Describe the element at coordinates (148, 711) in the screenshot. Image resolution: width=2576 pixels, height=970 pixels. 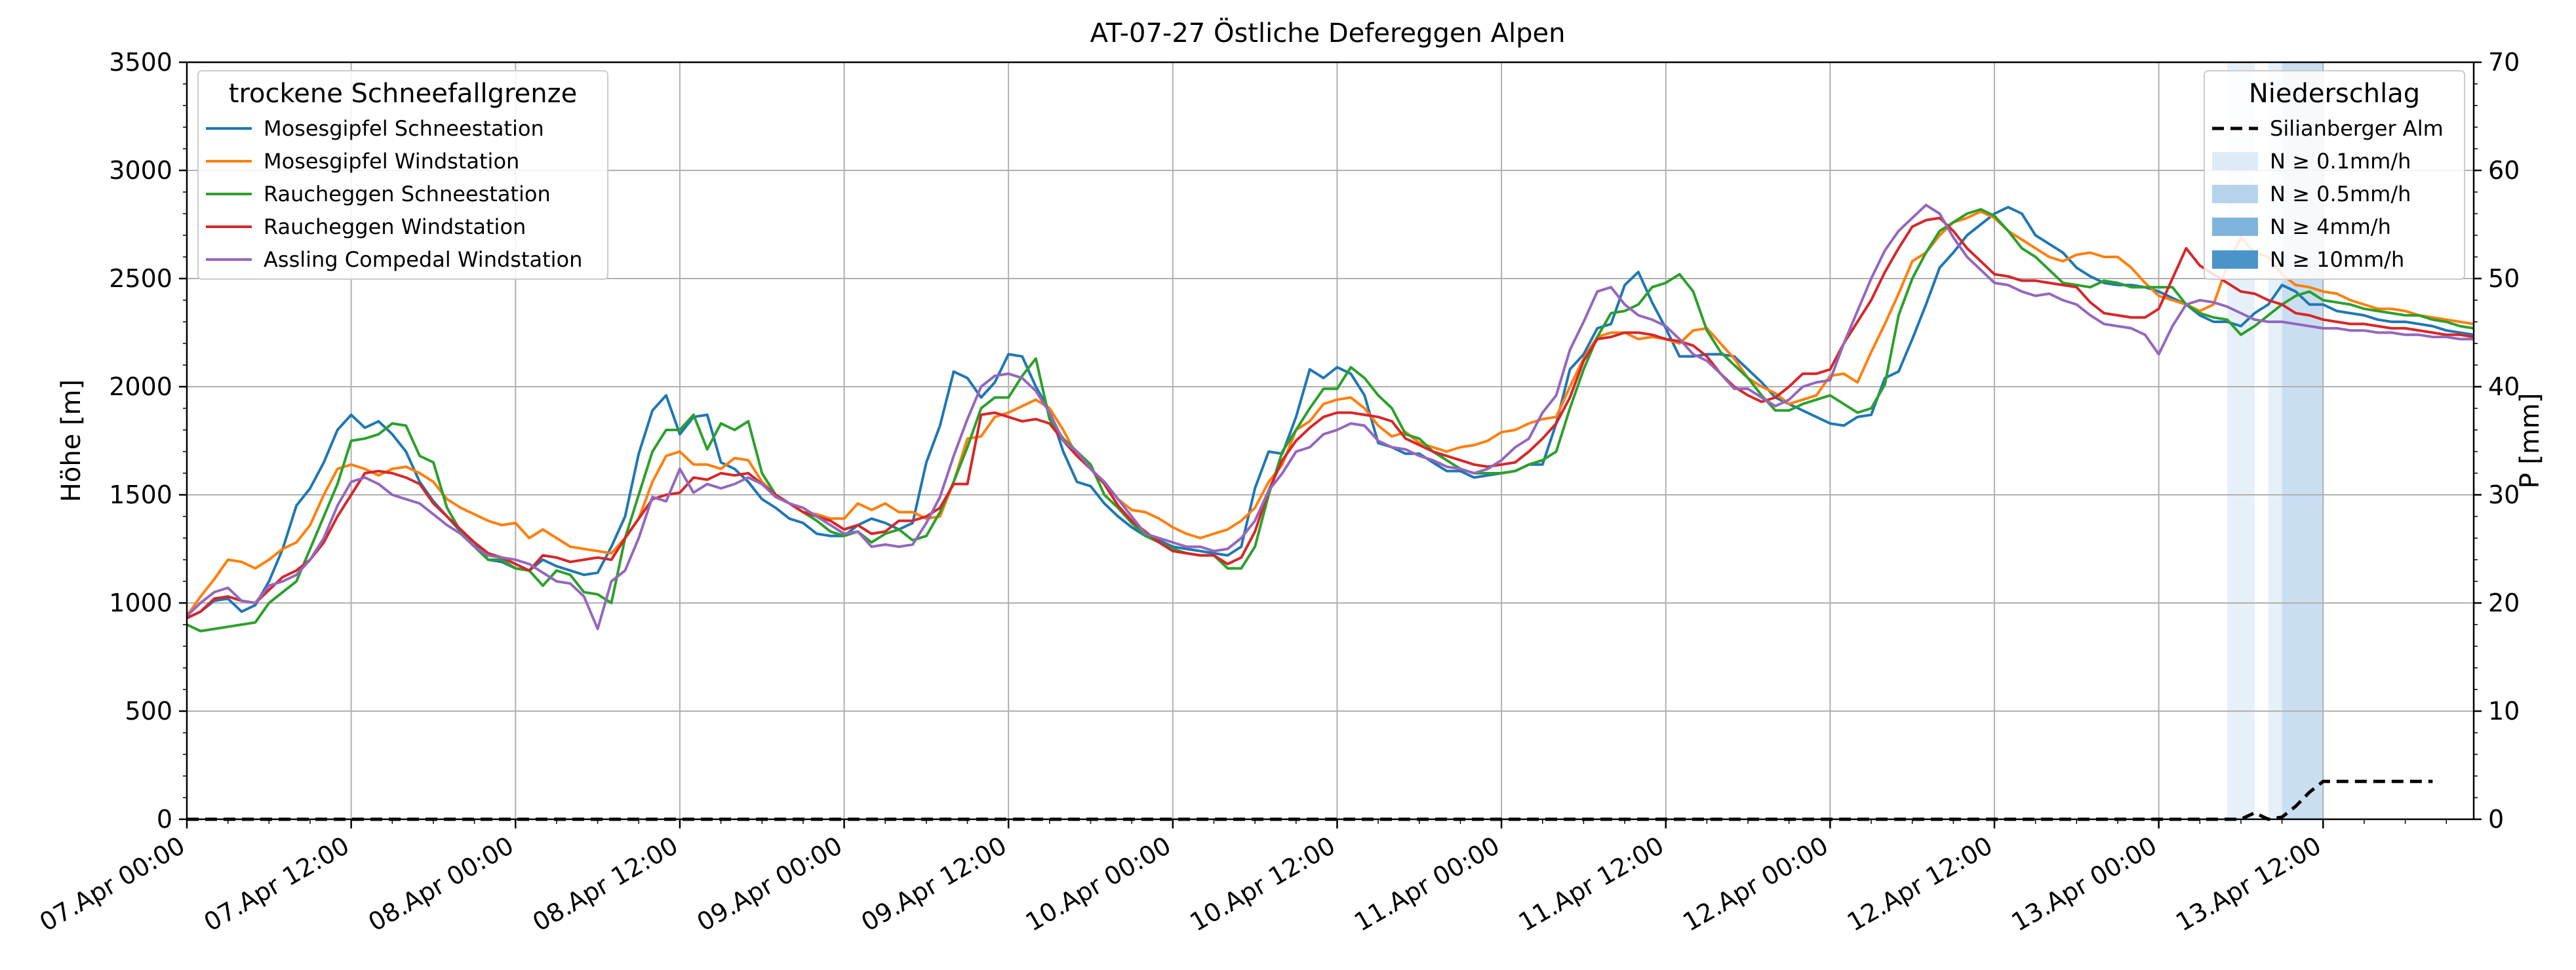
I see `y-tick-label: 500` at that location.